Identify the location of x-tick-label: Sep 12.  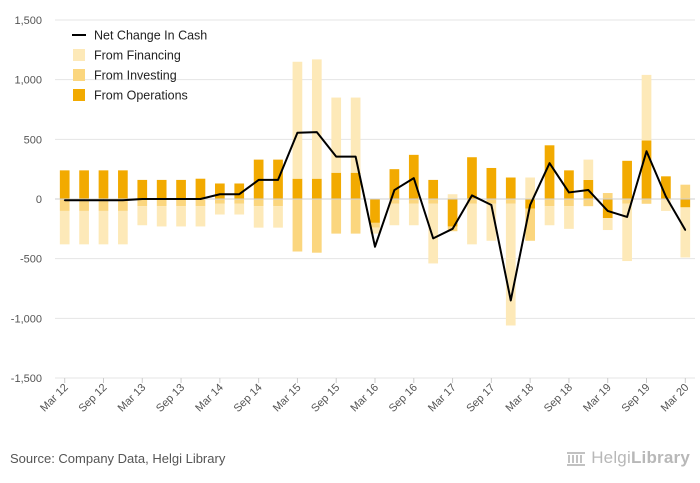
(92, 398).